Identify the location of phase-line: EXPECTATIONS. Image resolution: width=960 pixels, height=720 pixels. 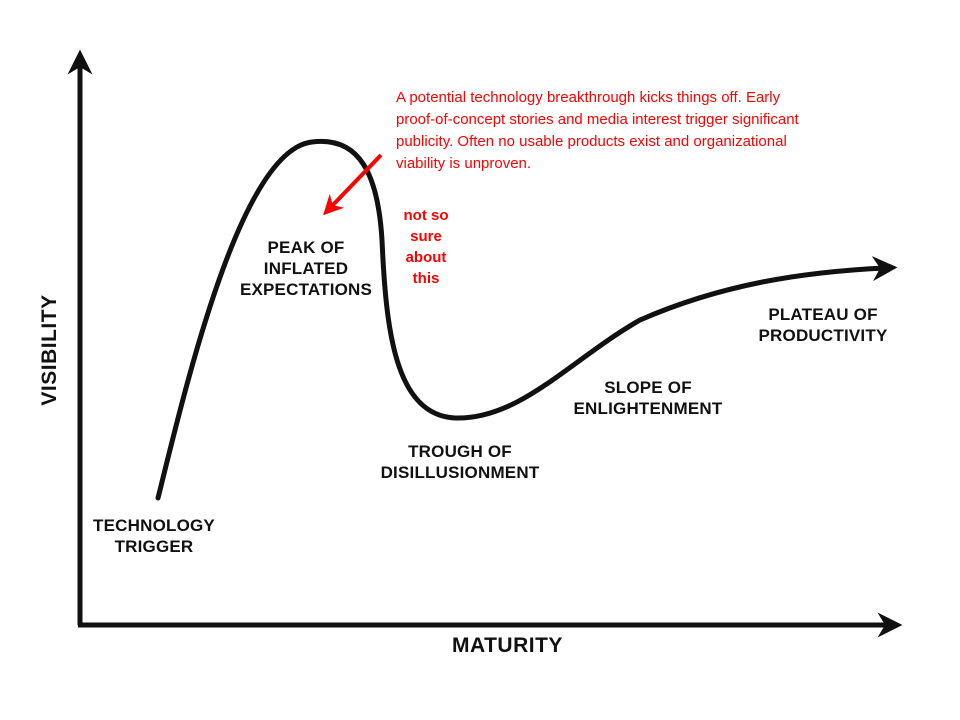
(306, 289).